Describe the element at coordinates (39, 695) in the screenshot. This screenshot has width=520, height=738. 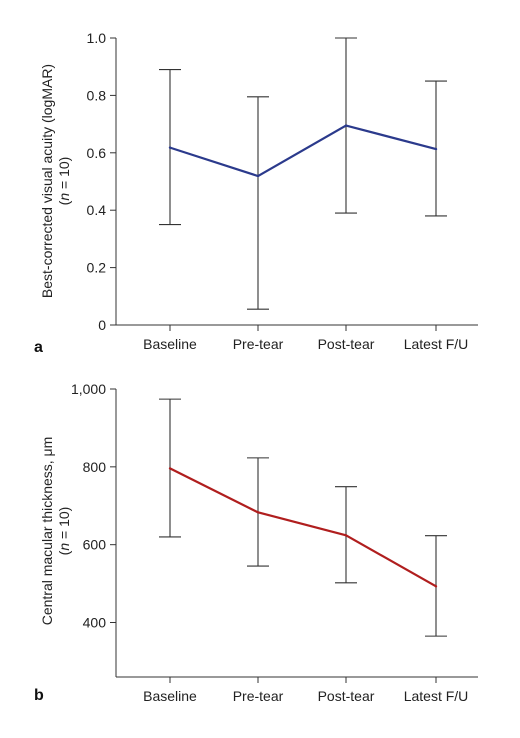
I see `panel-b-label: b` at that location.